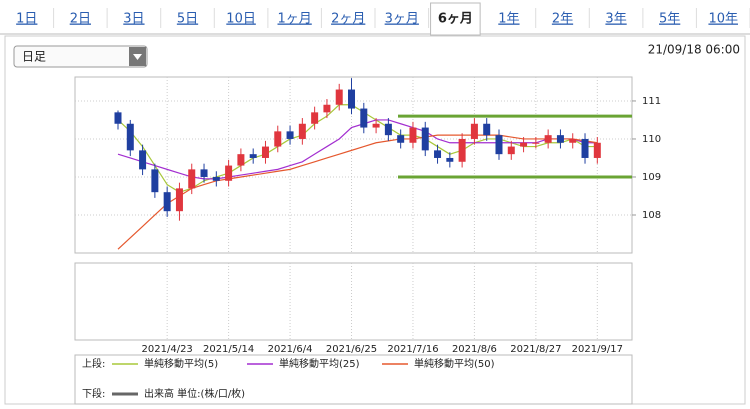 This screenshot has width=750, height=409. Describe the element at coordinates (351, 349) in the screenshot. I see `x-tick-label: 2021/6/25` at that location.